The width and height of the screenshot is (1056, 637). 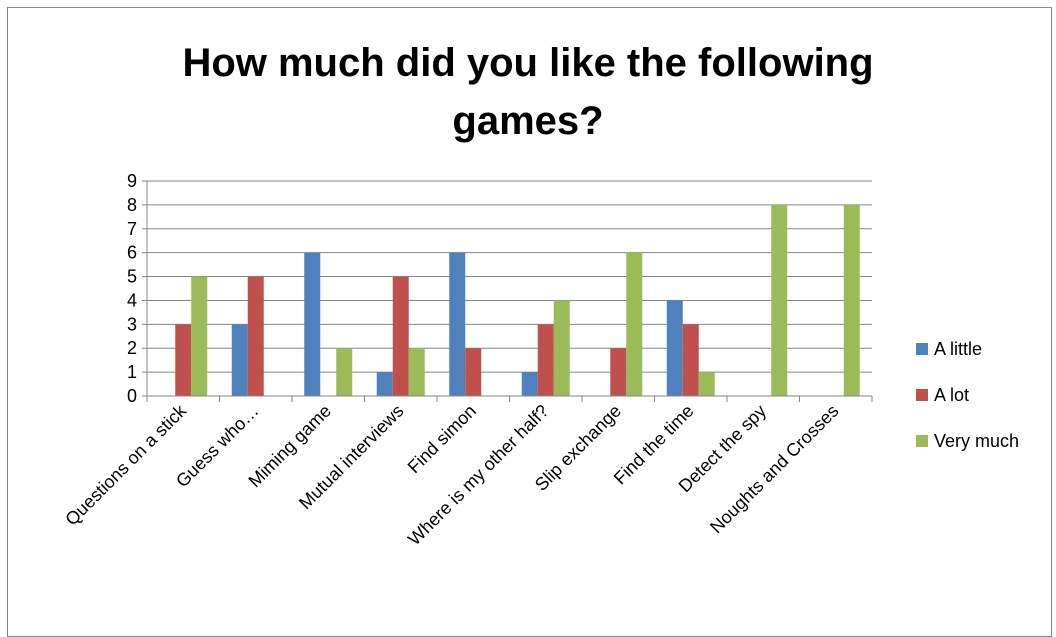 What do you see at coordinates (442, 439) in the screenshot?
I see `x-category-label: Find simon` at bounding box center [442, 439].